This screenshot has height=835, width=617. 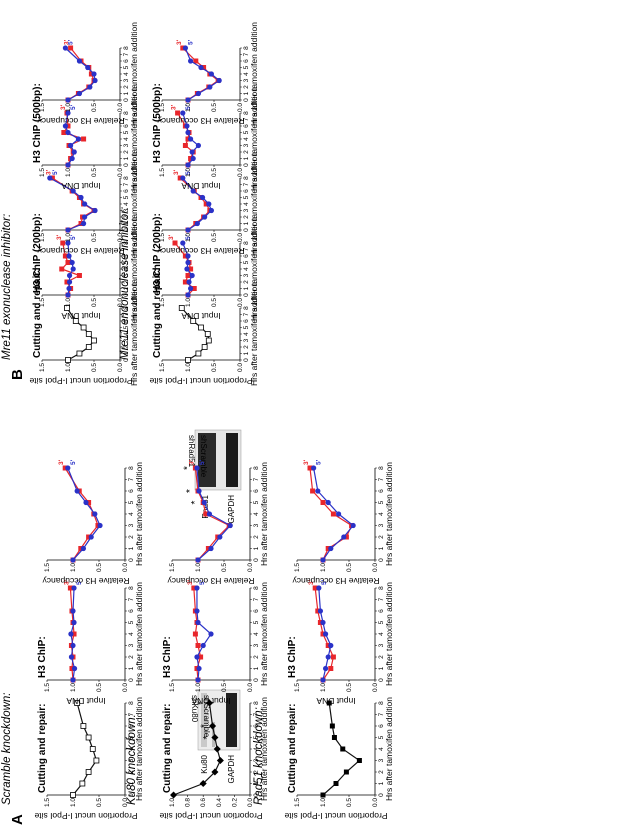 I want to click on chart-12-xtick-label: 1, so click(x=126, y=158).